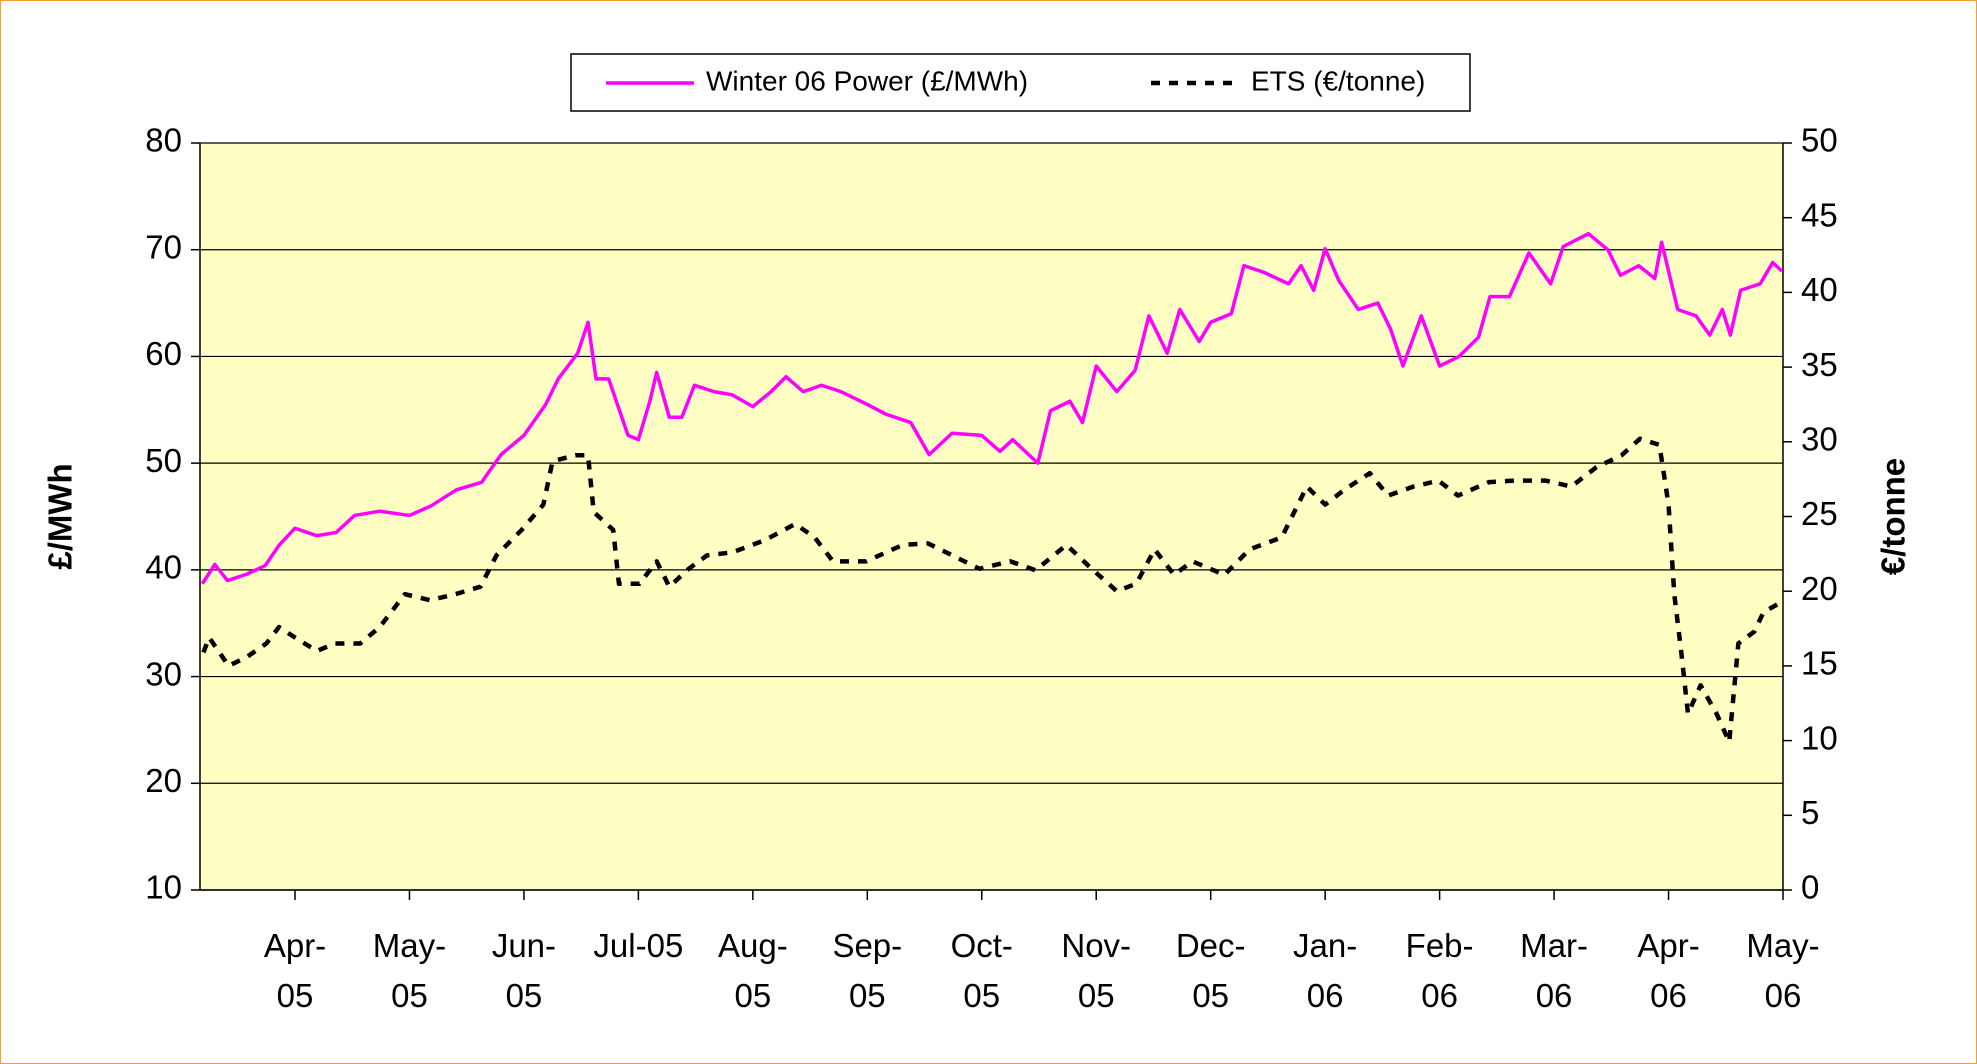 This screenshot has width=1977, height=1064. What do you see at coordinates (1810, 887) in the screenshot?
I see `y2-tick-label: 0` at bounding box center [1810, 887].